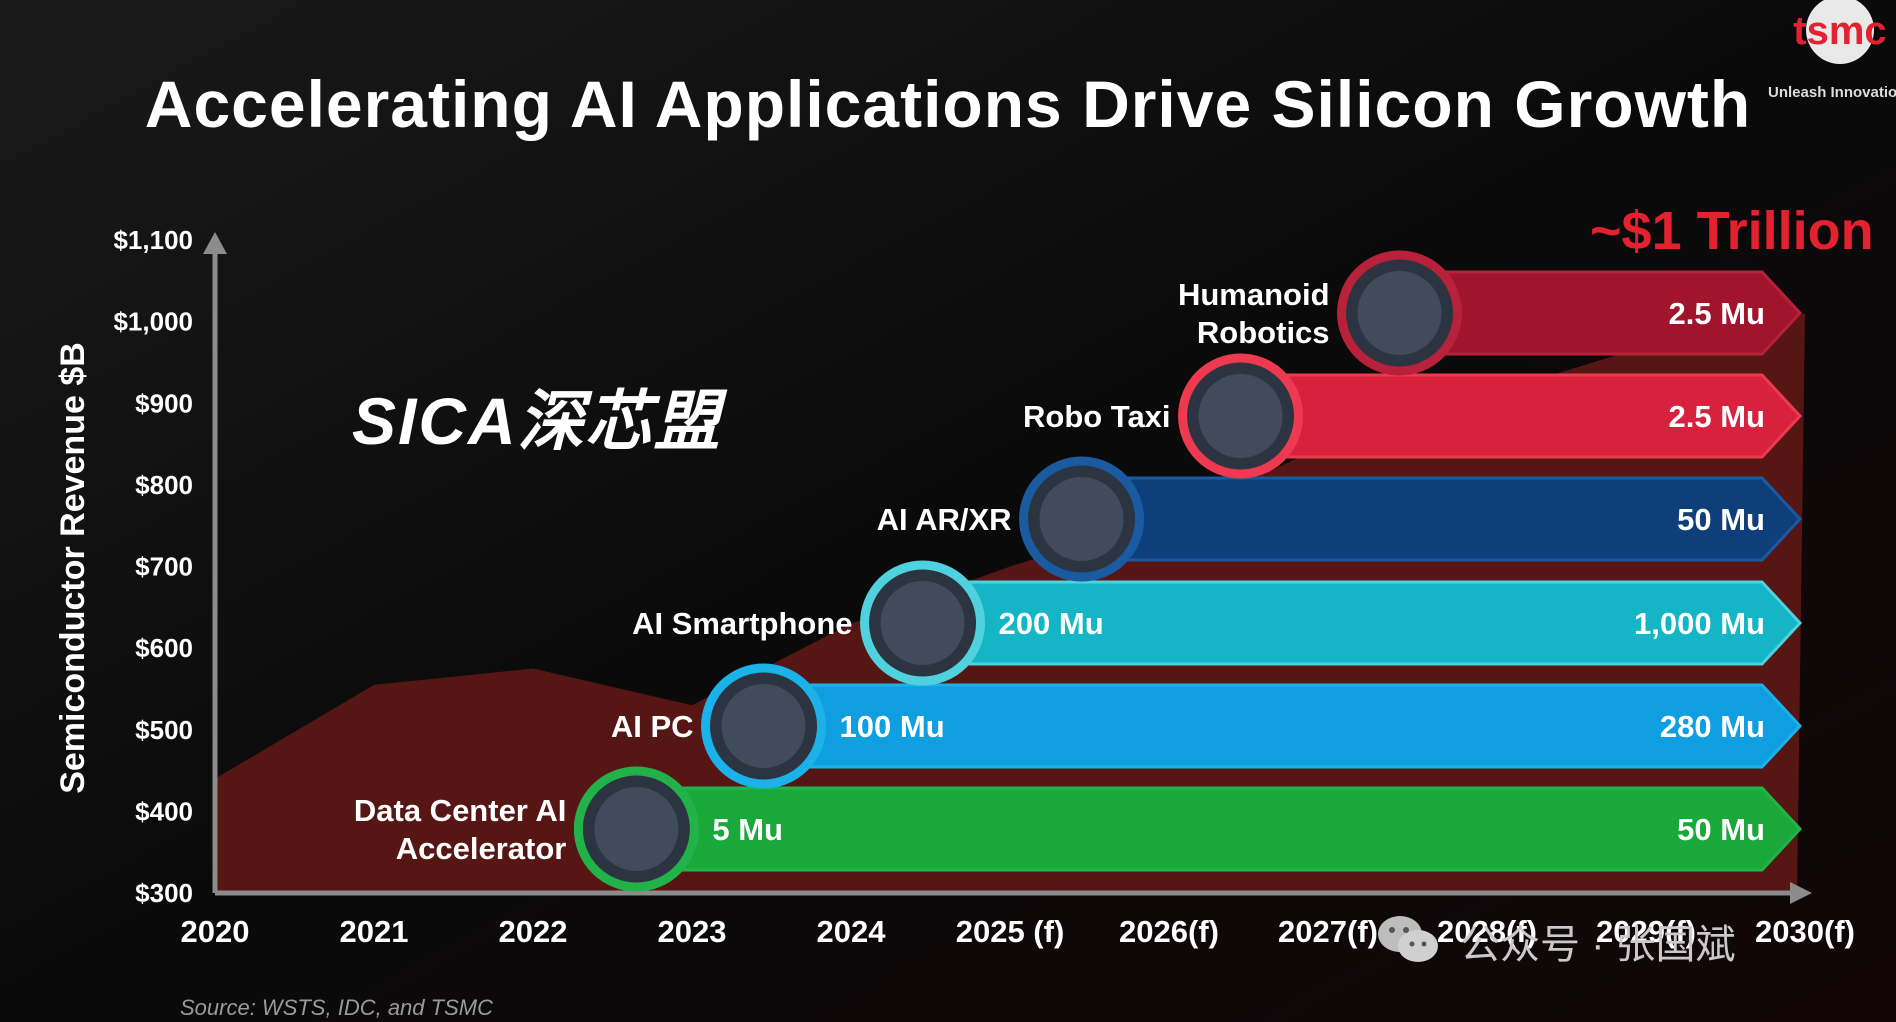  What do you see at coordinates (1263, 332) in the screenshot?
I see `application-label: Robotics` at bounding box center [1263, 332].